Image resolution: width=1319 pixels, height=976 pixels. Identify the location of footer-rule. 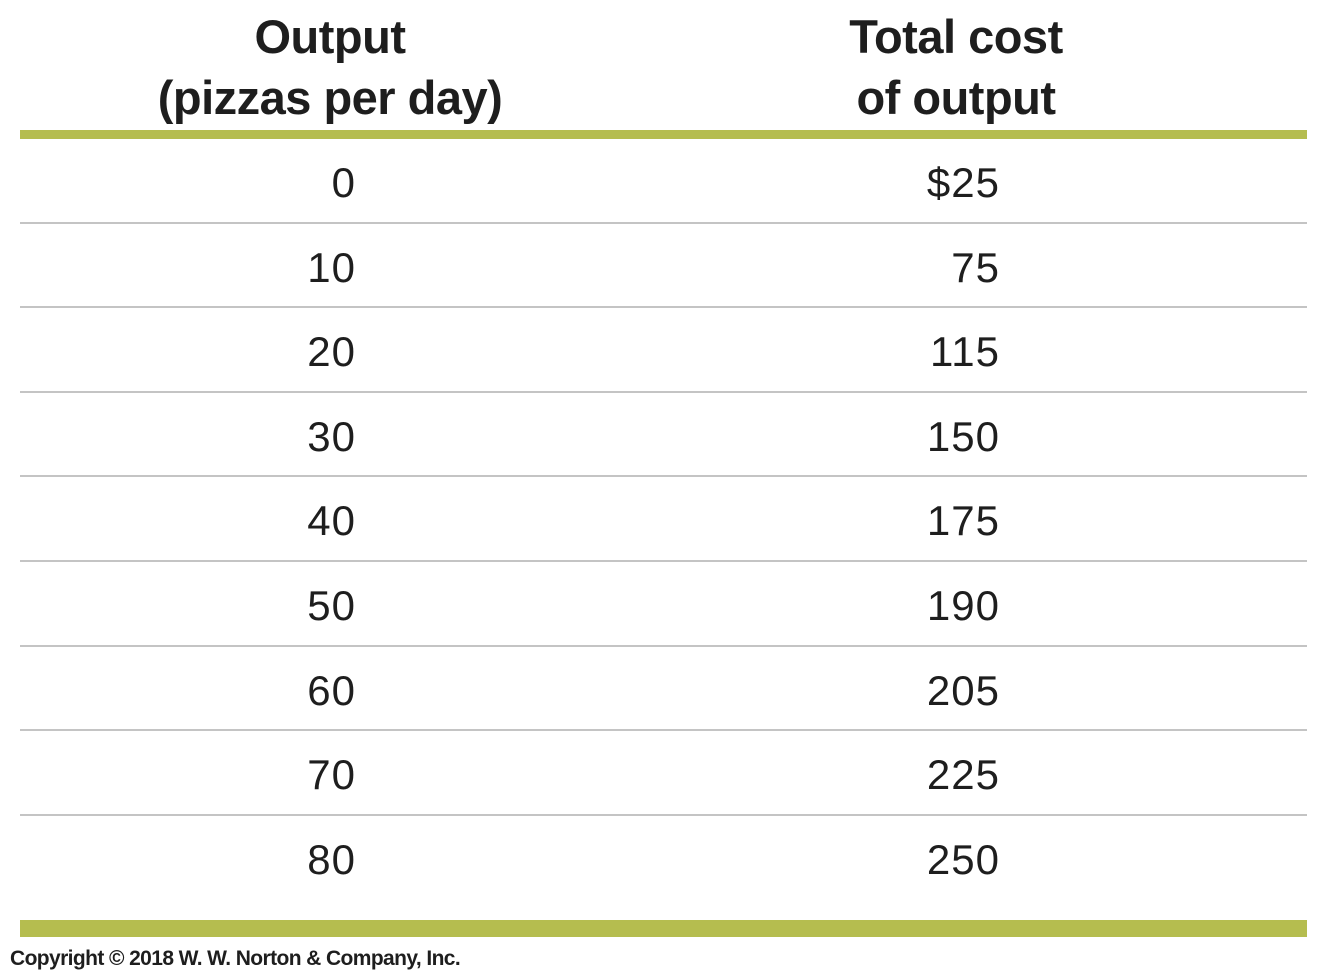
(663, 928).